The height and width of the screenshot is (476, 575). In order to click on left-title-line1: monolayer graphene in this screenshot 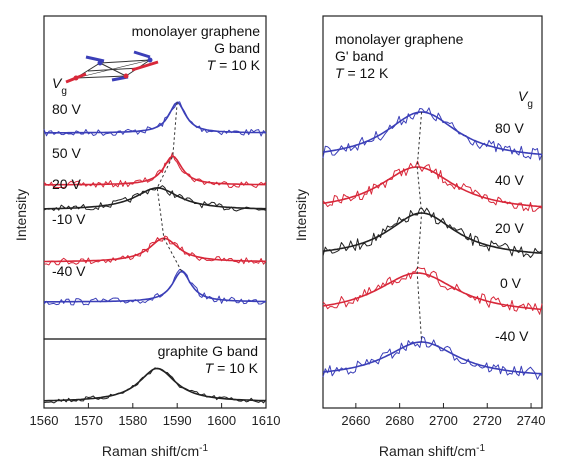, I will do `click(196, 31)`.